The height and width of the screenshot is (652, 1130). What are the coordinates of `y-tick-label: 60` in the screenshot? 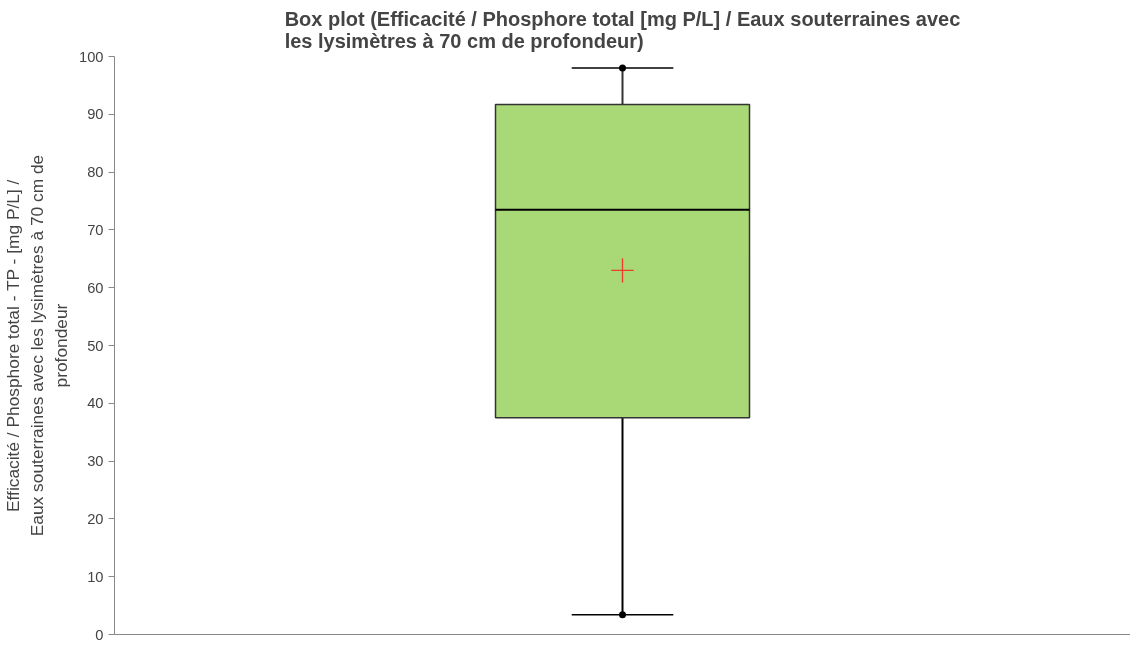 It's located at (95, 287).